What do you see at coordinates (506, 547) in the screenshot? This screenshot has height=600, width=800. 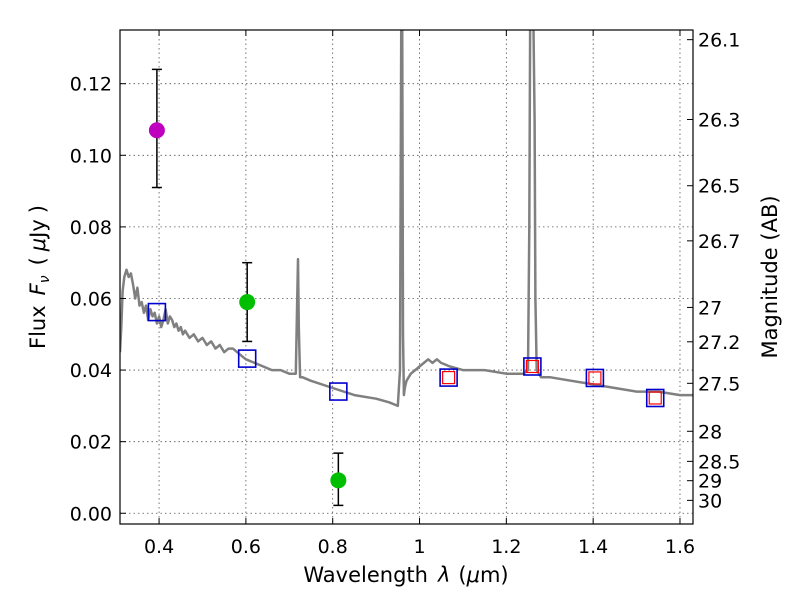 I see `x-tick-label: 1.2` at bounding box center [506, 547].